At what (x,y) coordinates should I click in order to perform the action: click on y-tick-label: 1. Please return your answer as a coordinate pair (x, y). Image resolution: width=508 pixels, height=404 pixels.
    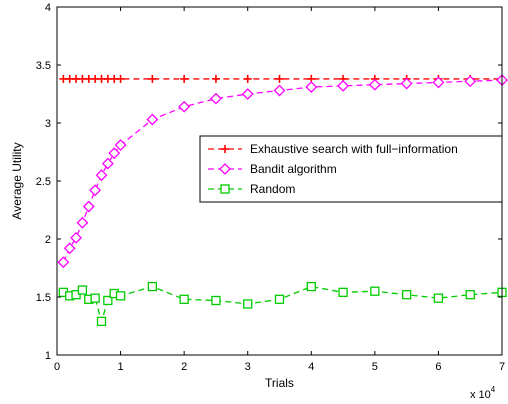
    Looking at the image, I should click on (48, 356).